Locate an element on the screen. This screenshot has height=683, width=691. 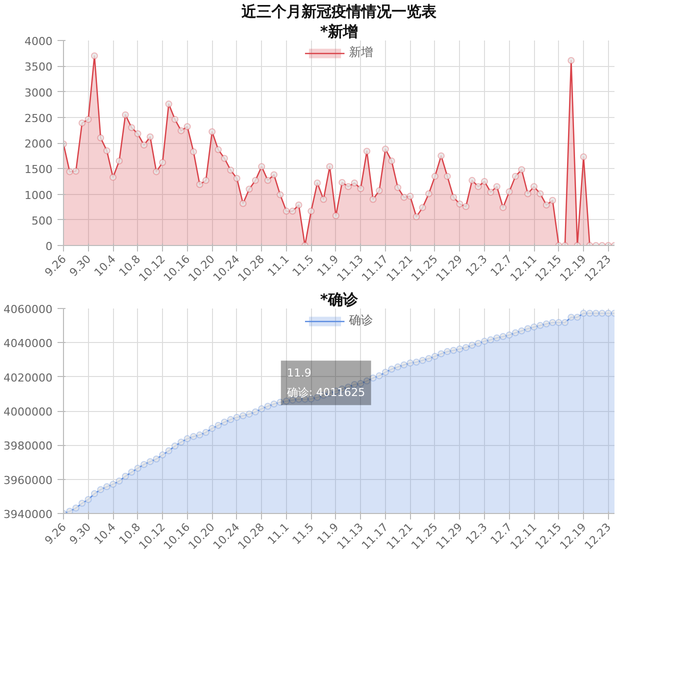
y-tick-label: 2500 is located at coordinates (38, 118).